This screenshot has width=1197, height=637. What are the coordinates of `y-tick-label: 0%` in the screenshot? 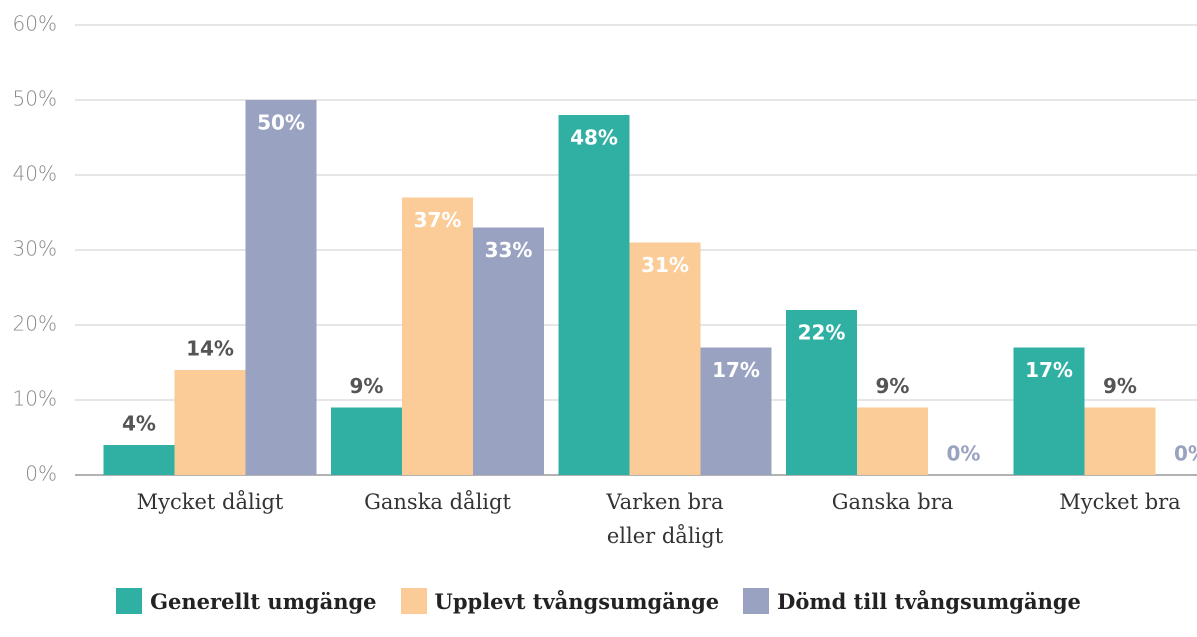 It's located at (41, 474).